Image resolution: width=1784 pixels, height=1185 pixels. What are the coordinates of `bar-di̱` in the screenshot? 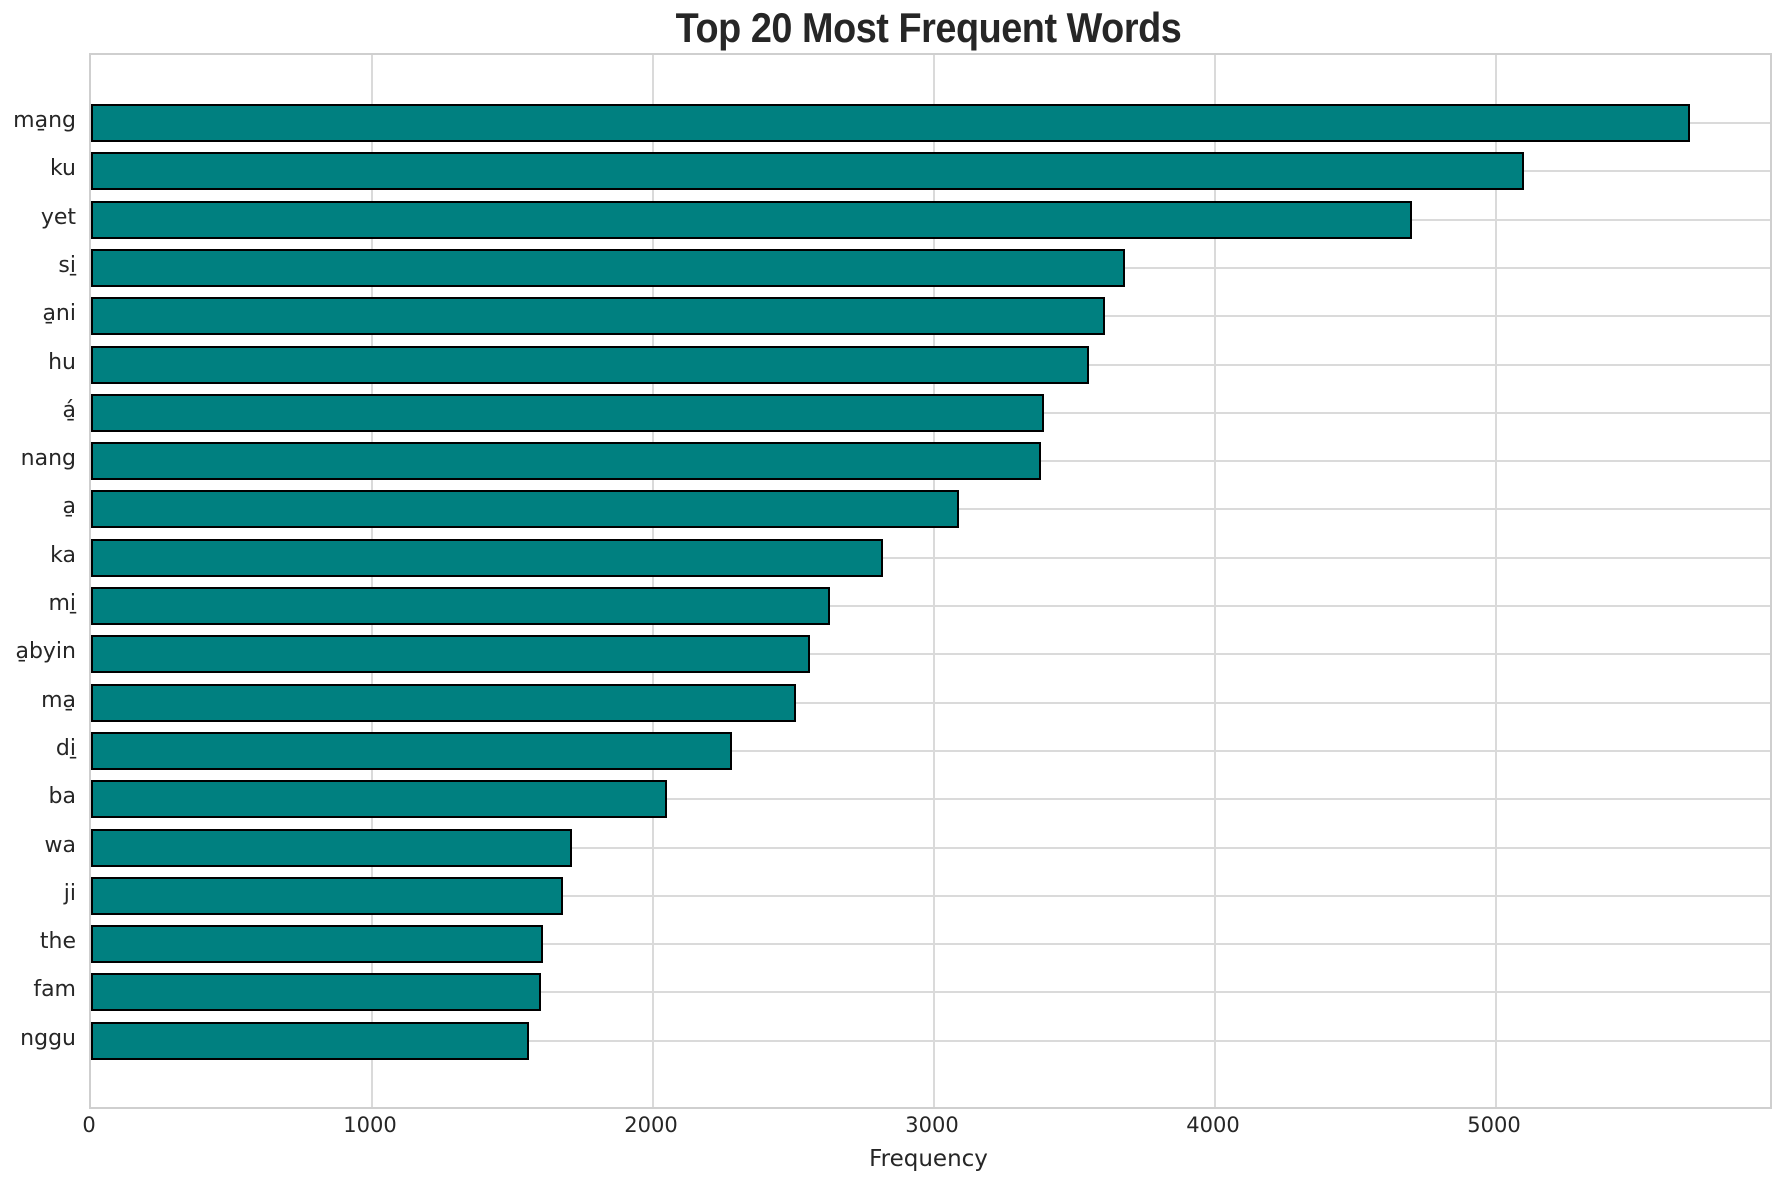 It's located at (411, 750).